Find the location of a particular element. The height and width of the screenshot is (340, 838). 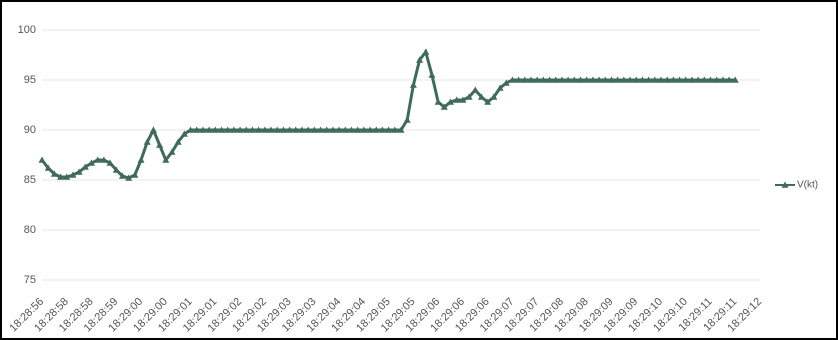

y-tick-label: 75 is located at coordinates (30, 280).